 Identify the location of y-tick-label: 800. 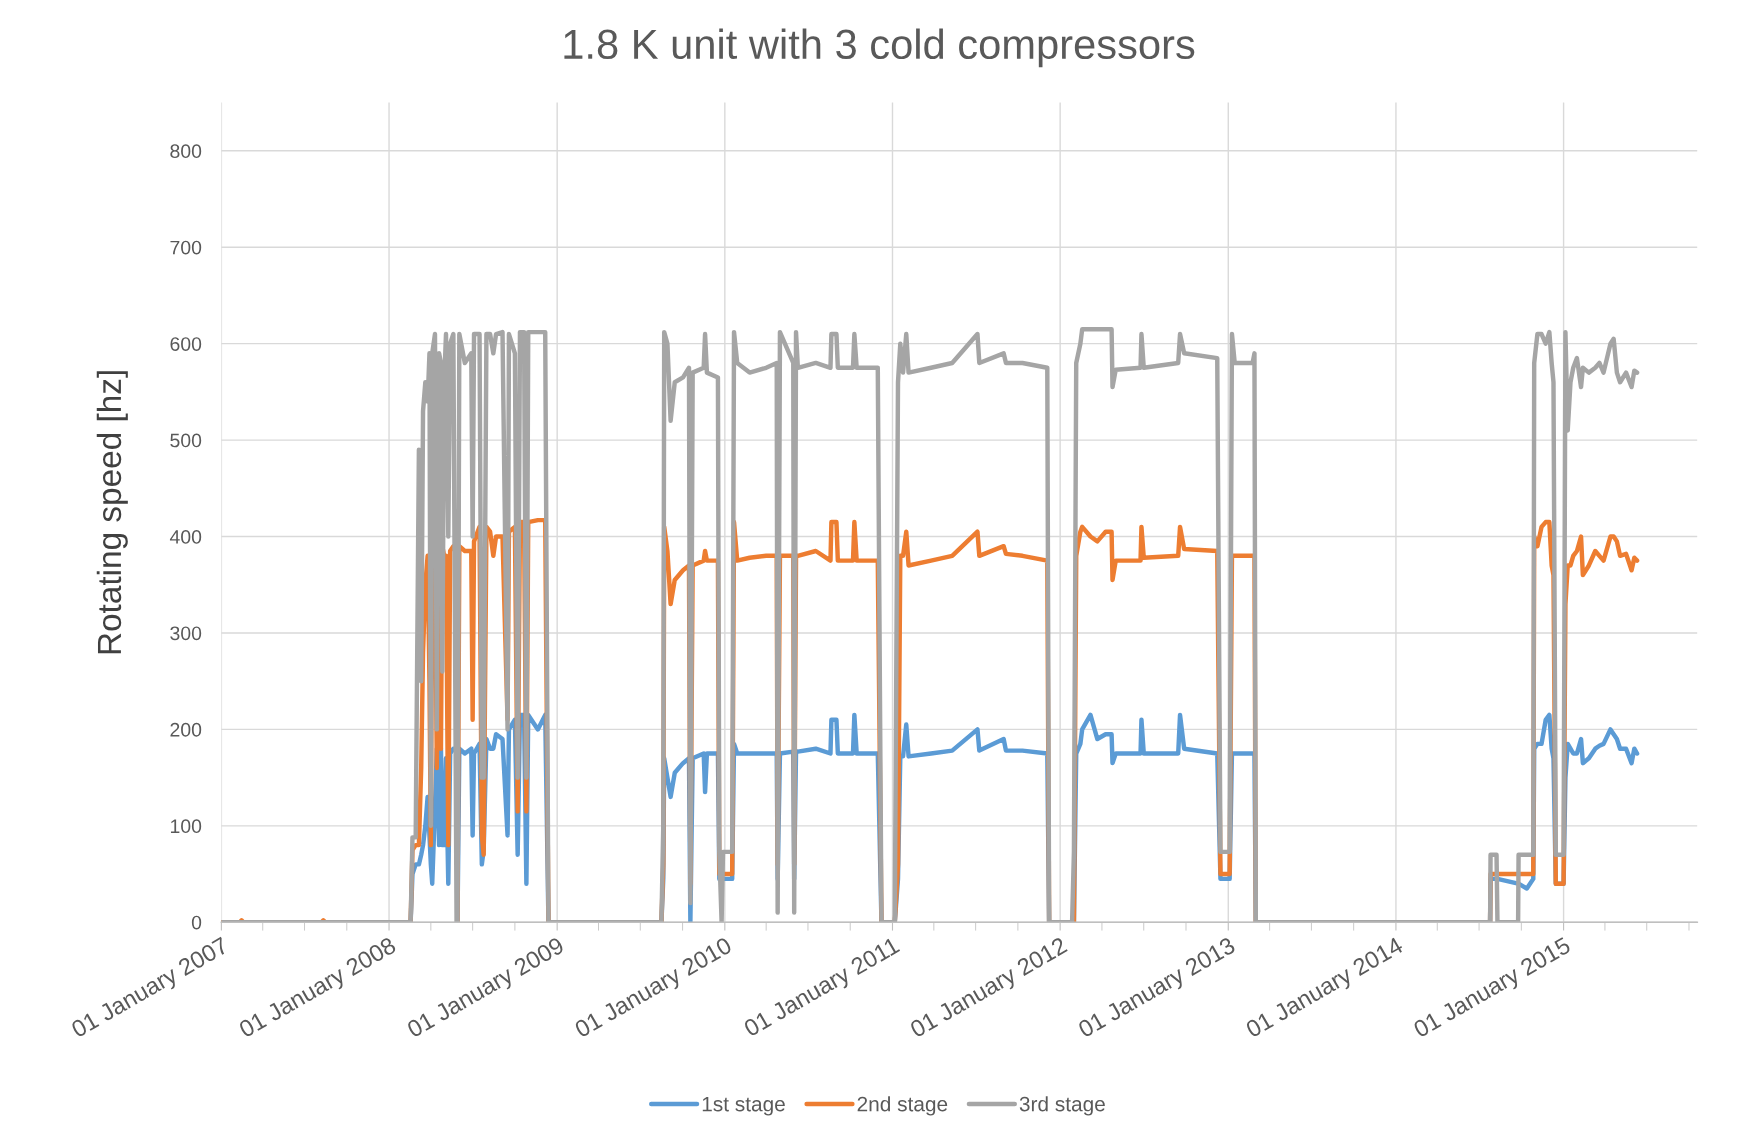
(186, 151).